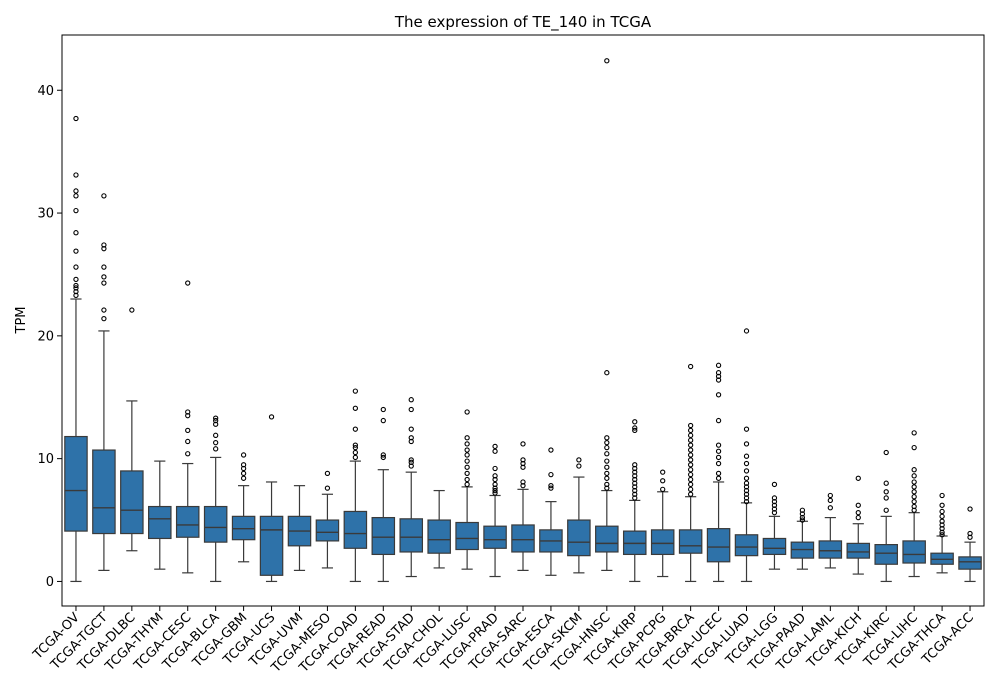 The height and width of the screenshot is (700, 1000). Describe the element at coordinates (50, 582) in the screenshot. I see `y-tick-label: 0` at that location.